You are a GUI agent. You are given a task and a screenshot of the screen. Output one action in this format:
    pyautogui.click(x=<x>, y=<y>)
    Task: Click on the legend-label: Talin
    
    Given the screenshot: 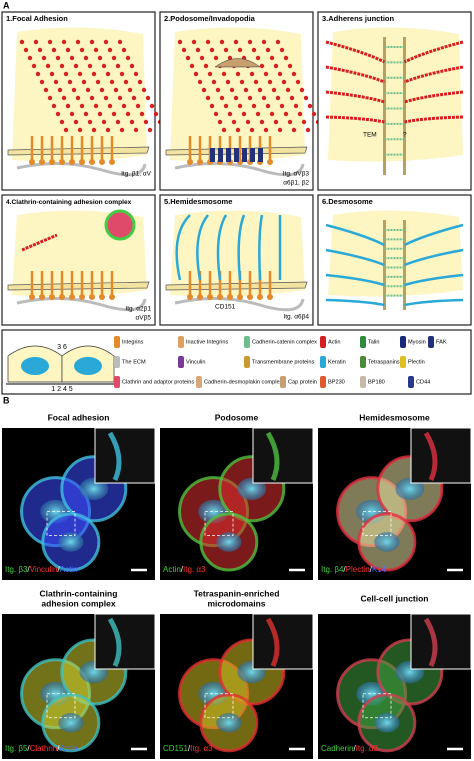 What is the action you would take?
    pyautogui.click(x=374, y=342)
    